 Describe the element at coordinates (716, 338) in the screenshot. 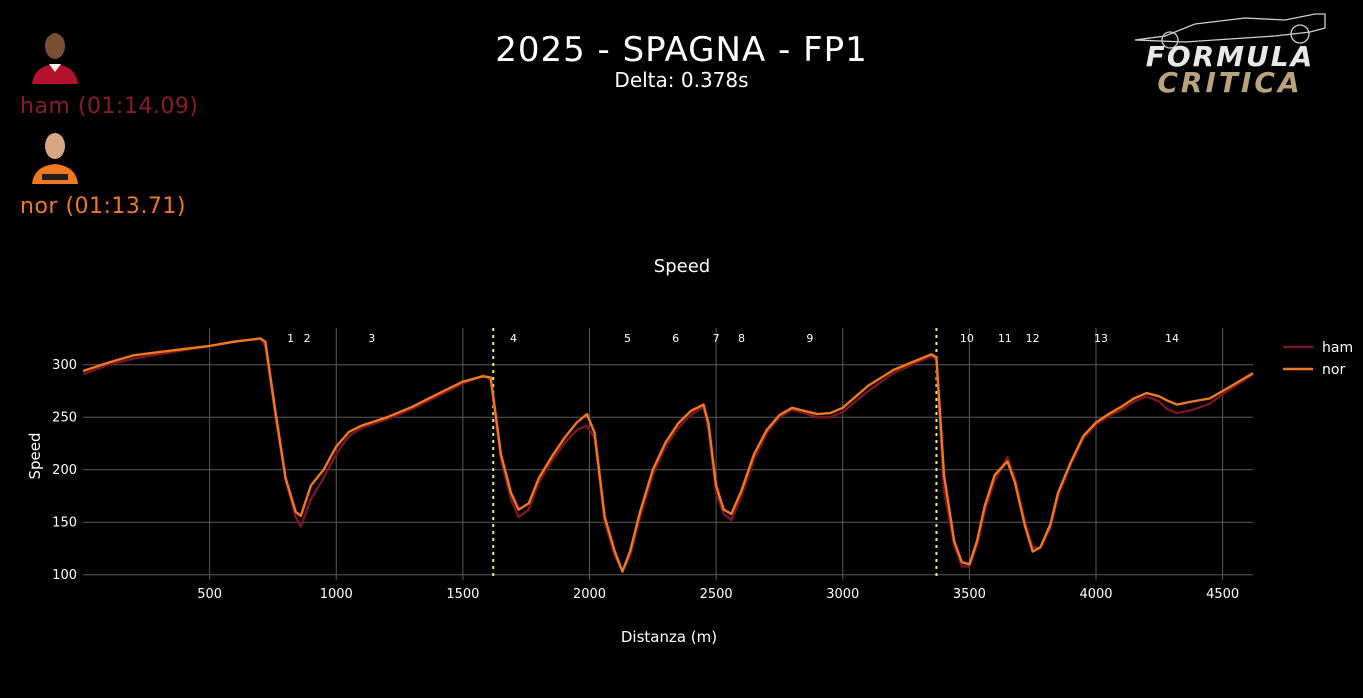

I see `corner-label: 7` at that location.